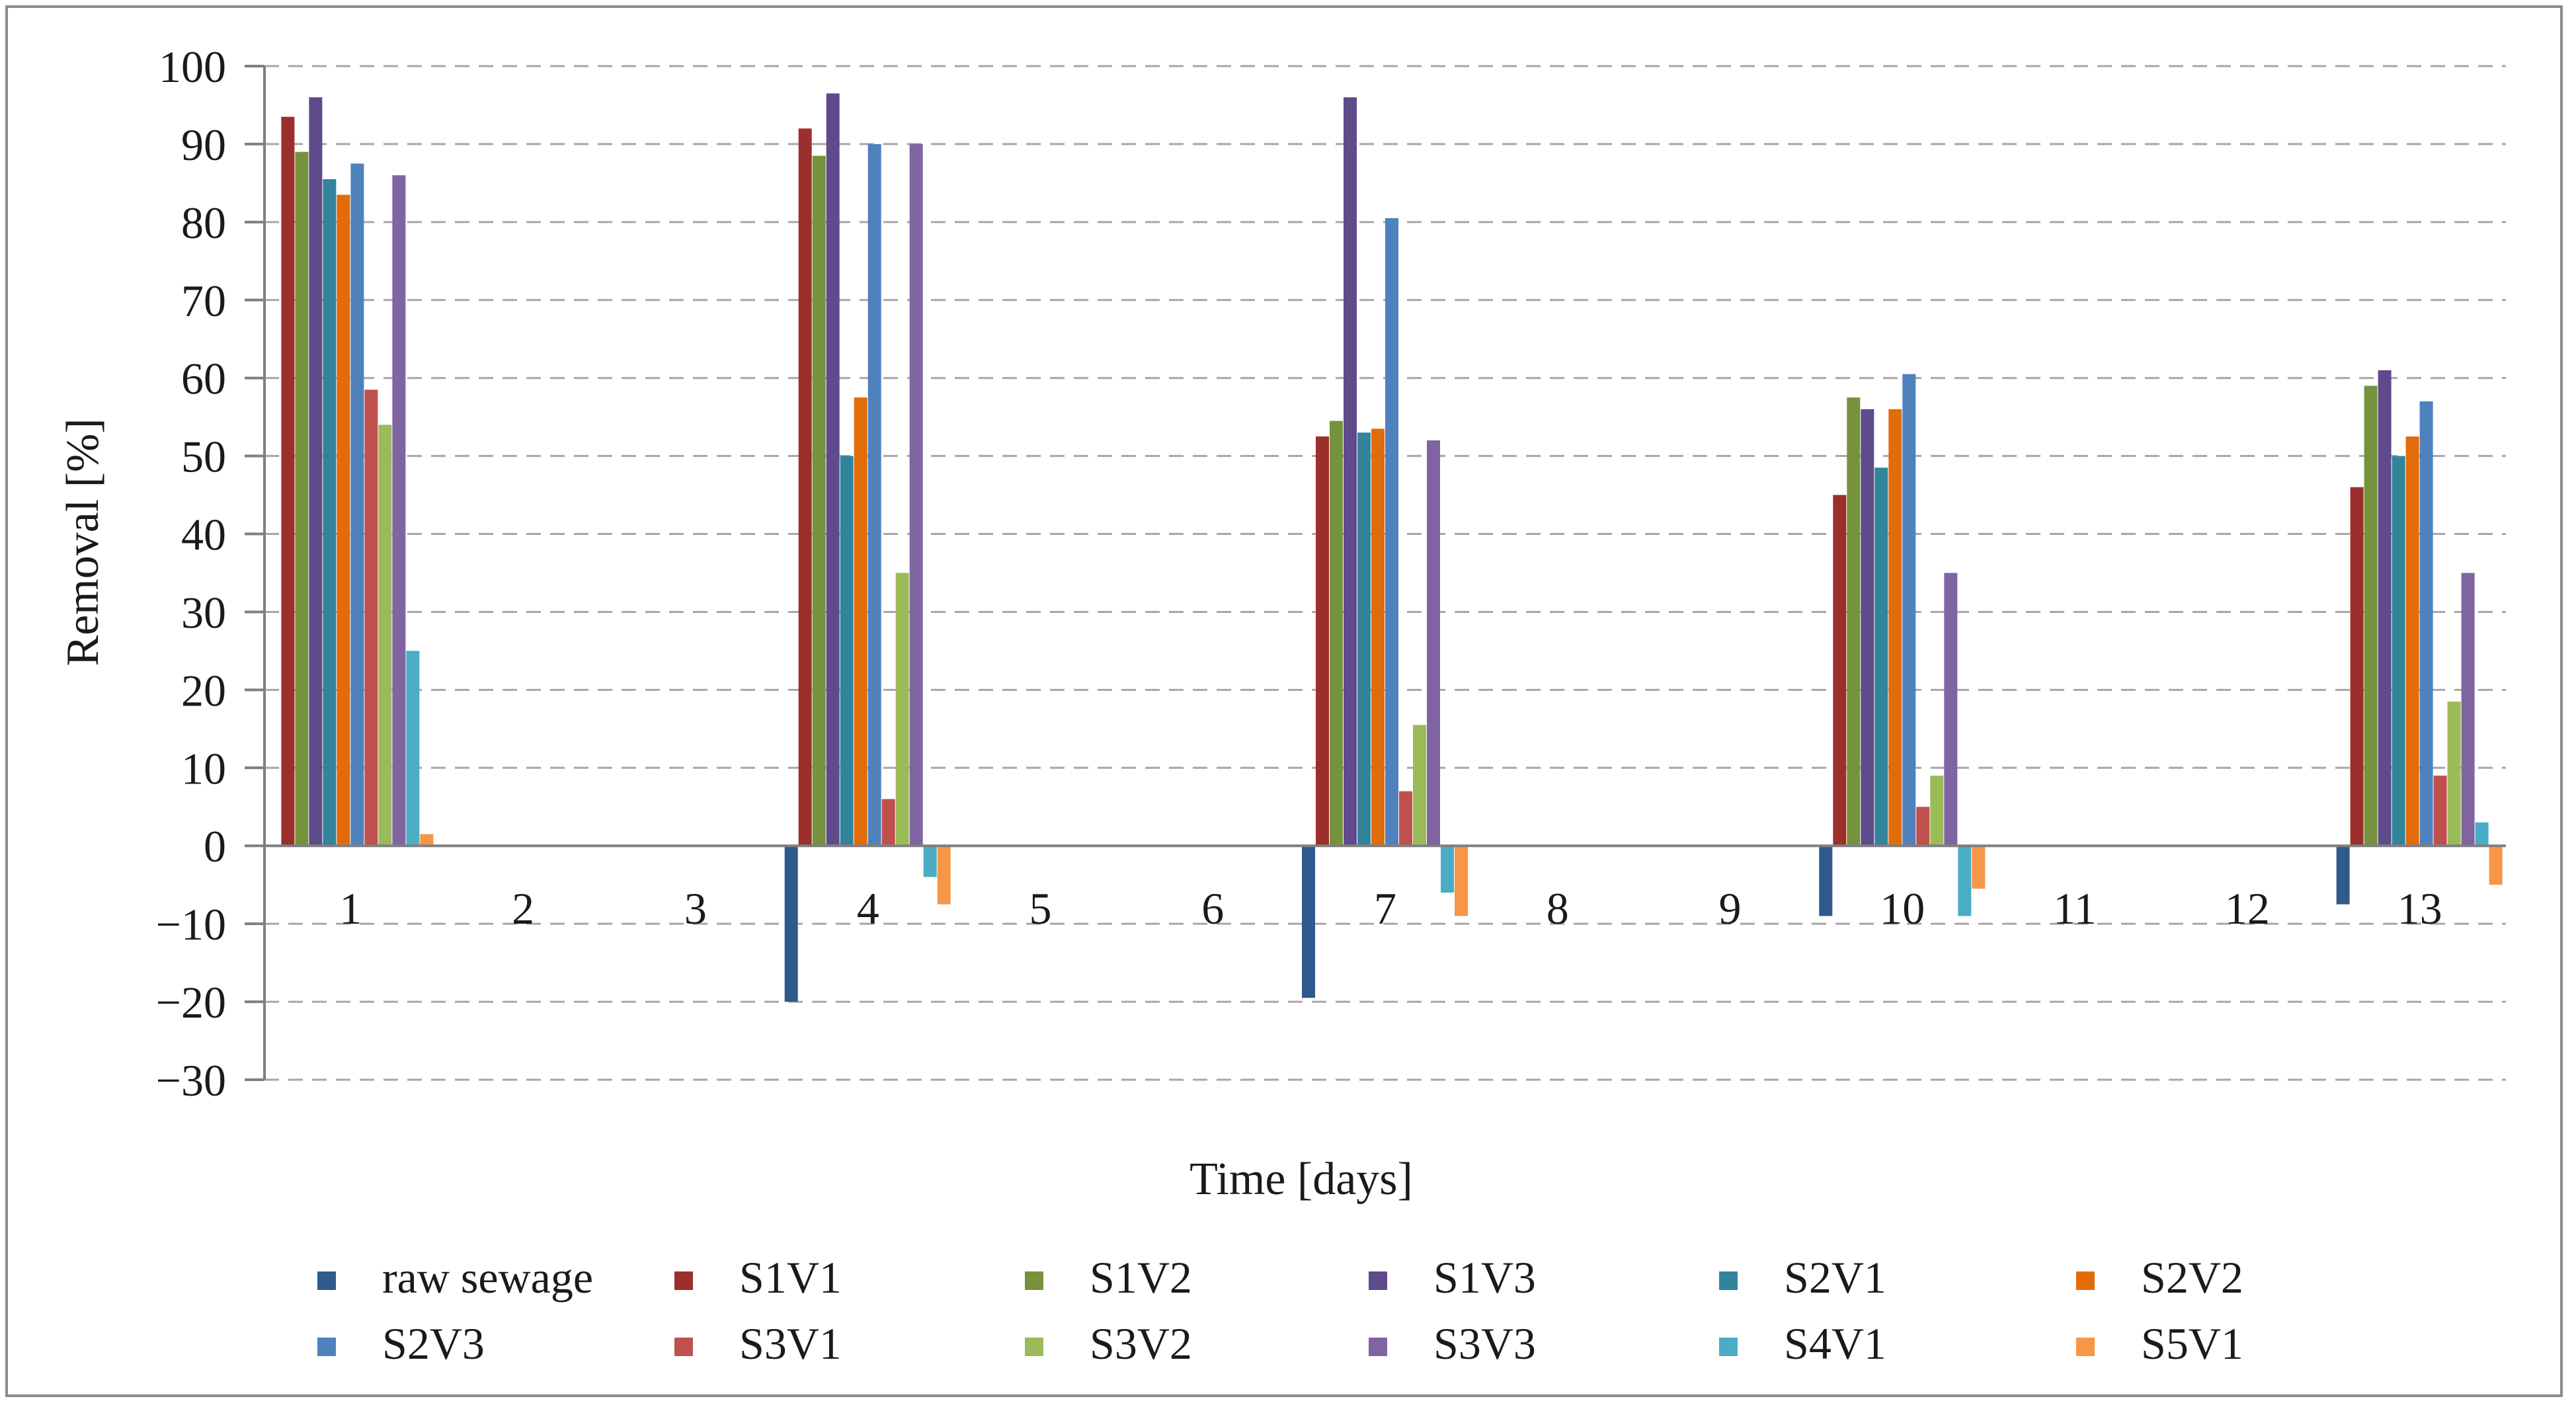 The width and height of the screenshot is (2576, 1409). I want to click on y-tick-label: 90, so click(203, 145).